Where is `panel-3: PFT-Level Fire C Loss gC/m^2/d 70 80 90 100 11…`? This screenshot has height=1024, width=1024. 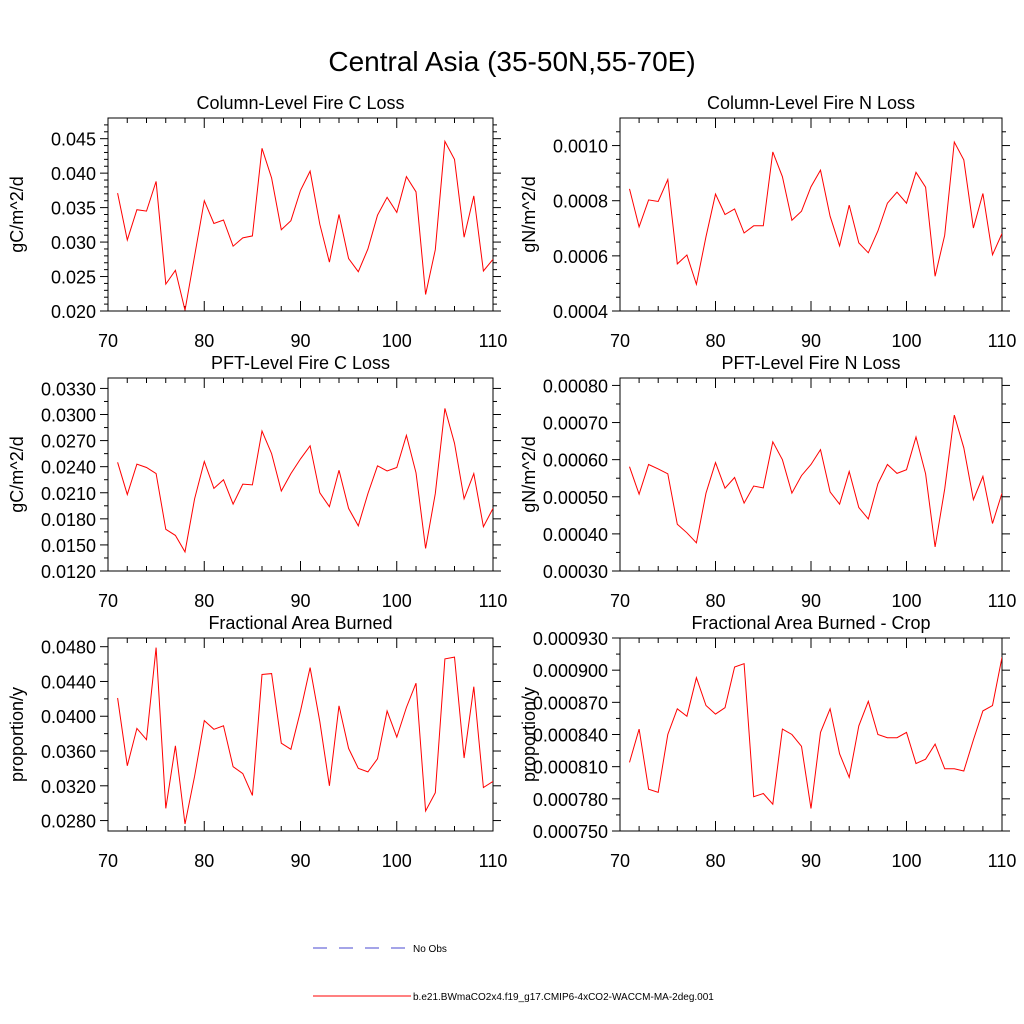
panel-3: PFT-Level Fire C Loss gC/m^2/d 70 80 90 100 11… is located at coordinates (257, 482).